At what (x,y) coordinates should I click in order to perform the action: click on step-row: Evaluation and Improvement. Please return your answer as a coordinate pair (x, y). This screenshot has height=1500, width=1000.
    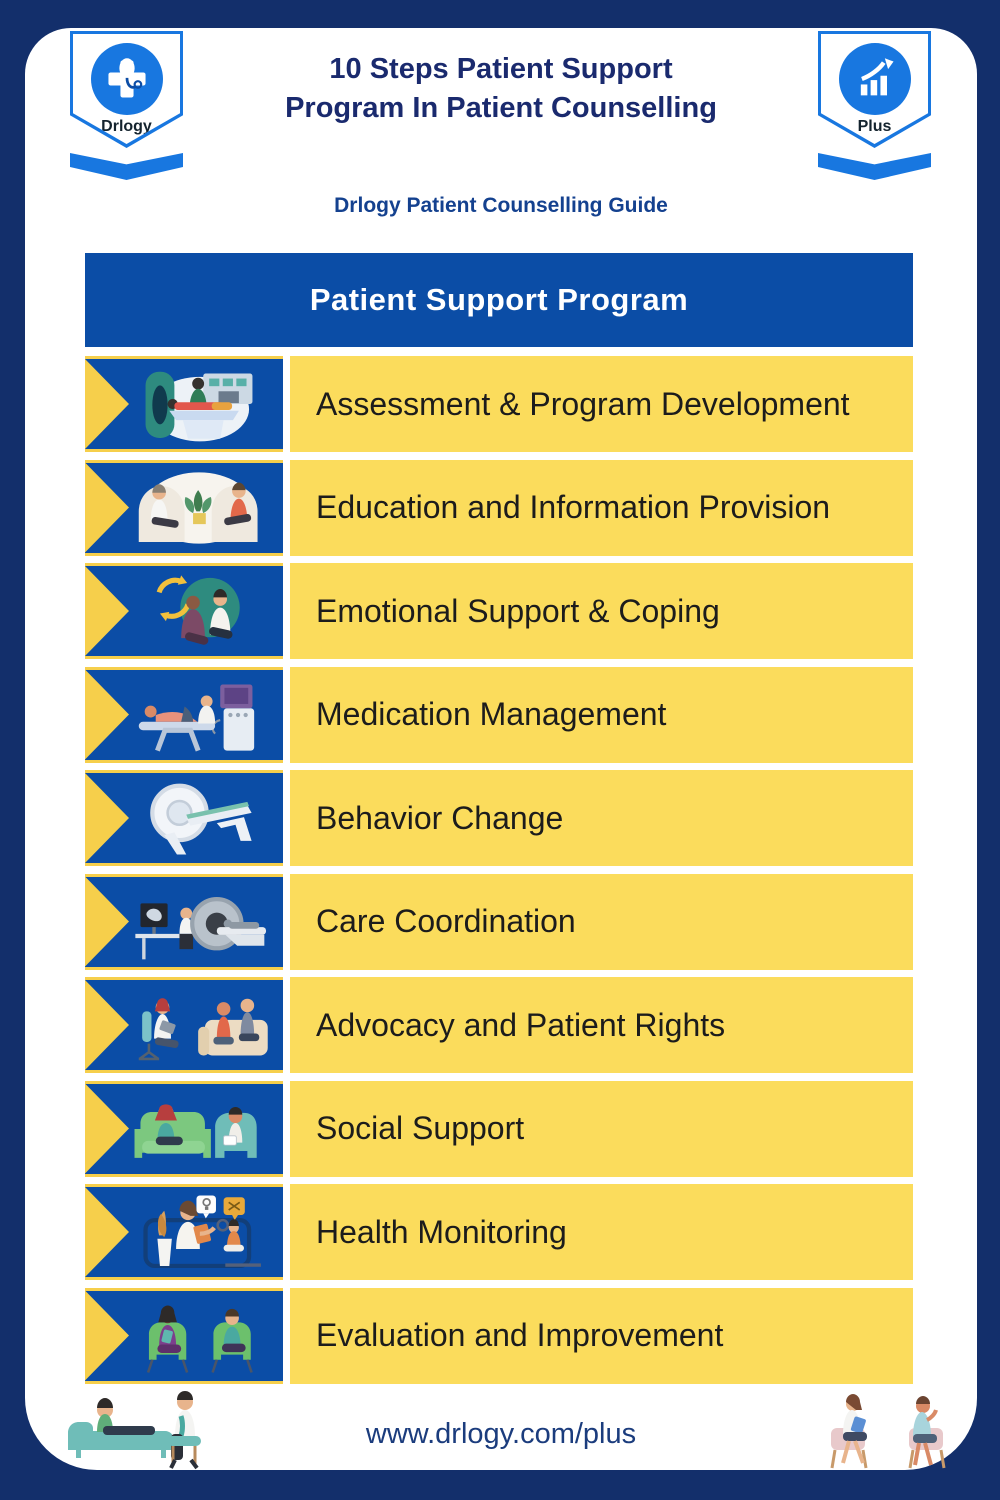
    Looking at the image, I should click on (499, 1335).